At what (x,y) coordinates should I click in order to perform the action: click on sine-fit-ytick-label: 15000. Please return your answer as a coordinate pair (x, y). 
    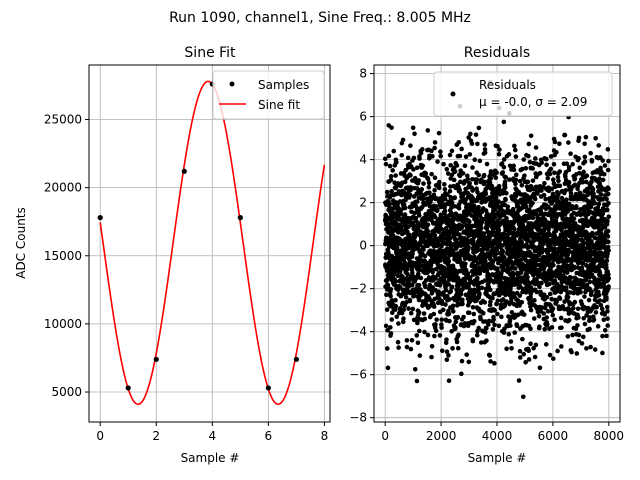
    Looking at the image, I should click on (63, 256).